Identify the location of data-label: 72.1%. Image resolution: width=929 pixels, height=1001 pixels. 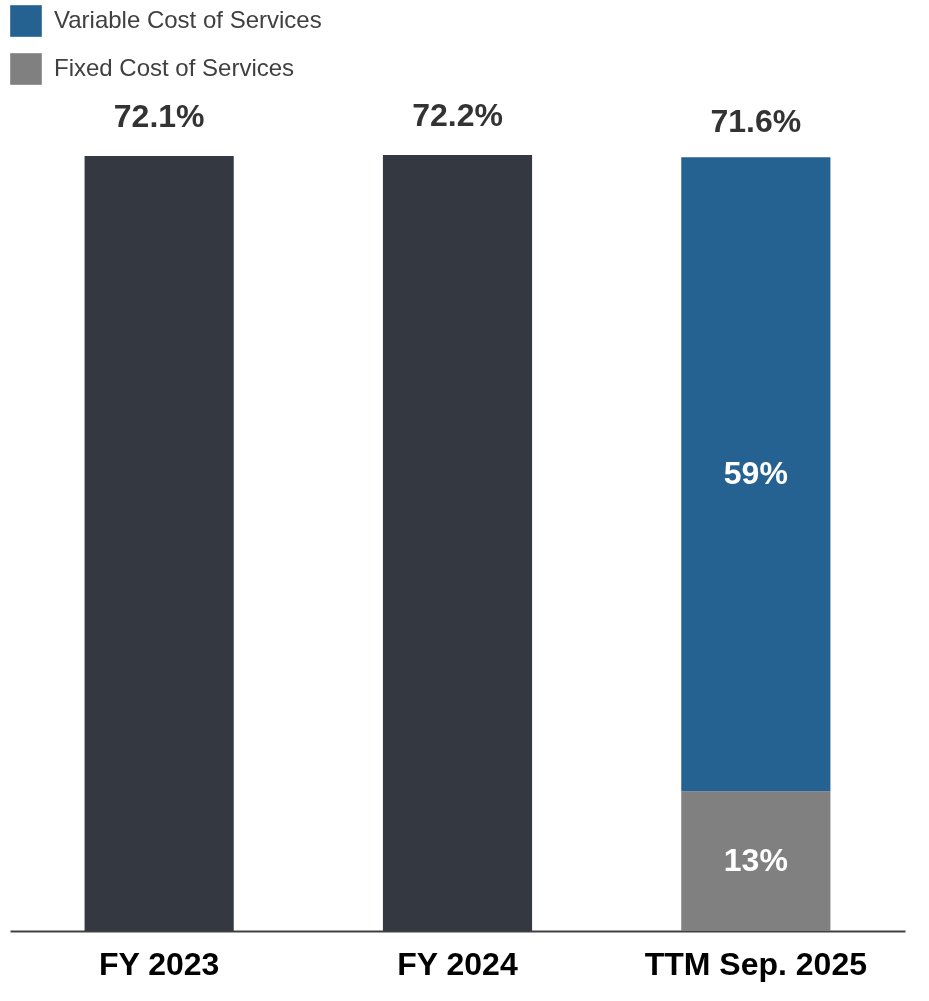
(159, 116).